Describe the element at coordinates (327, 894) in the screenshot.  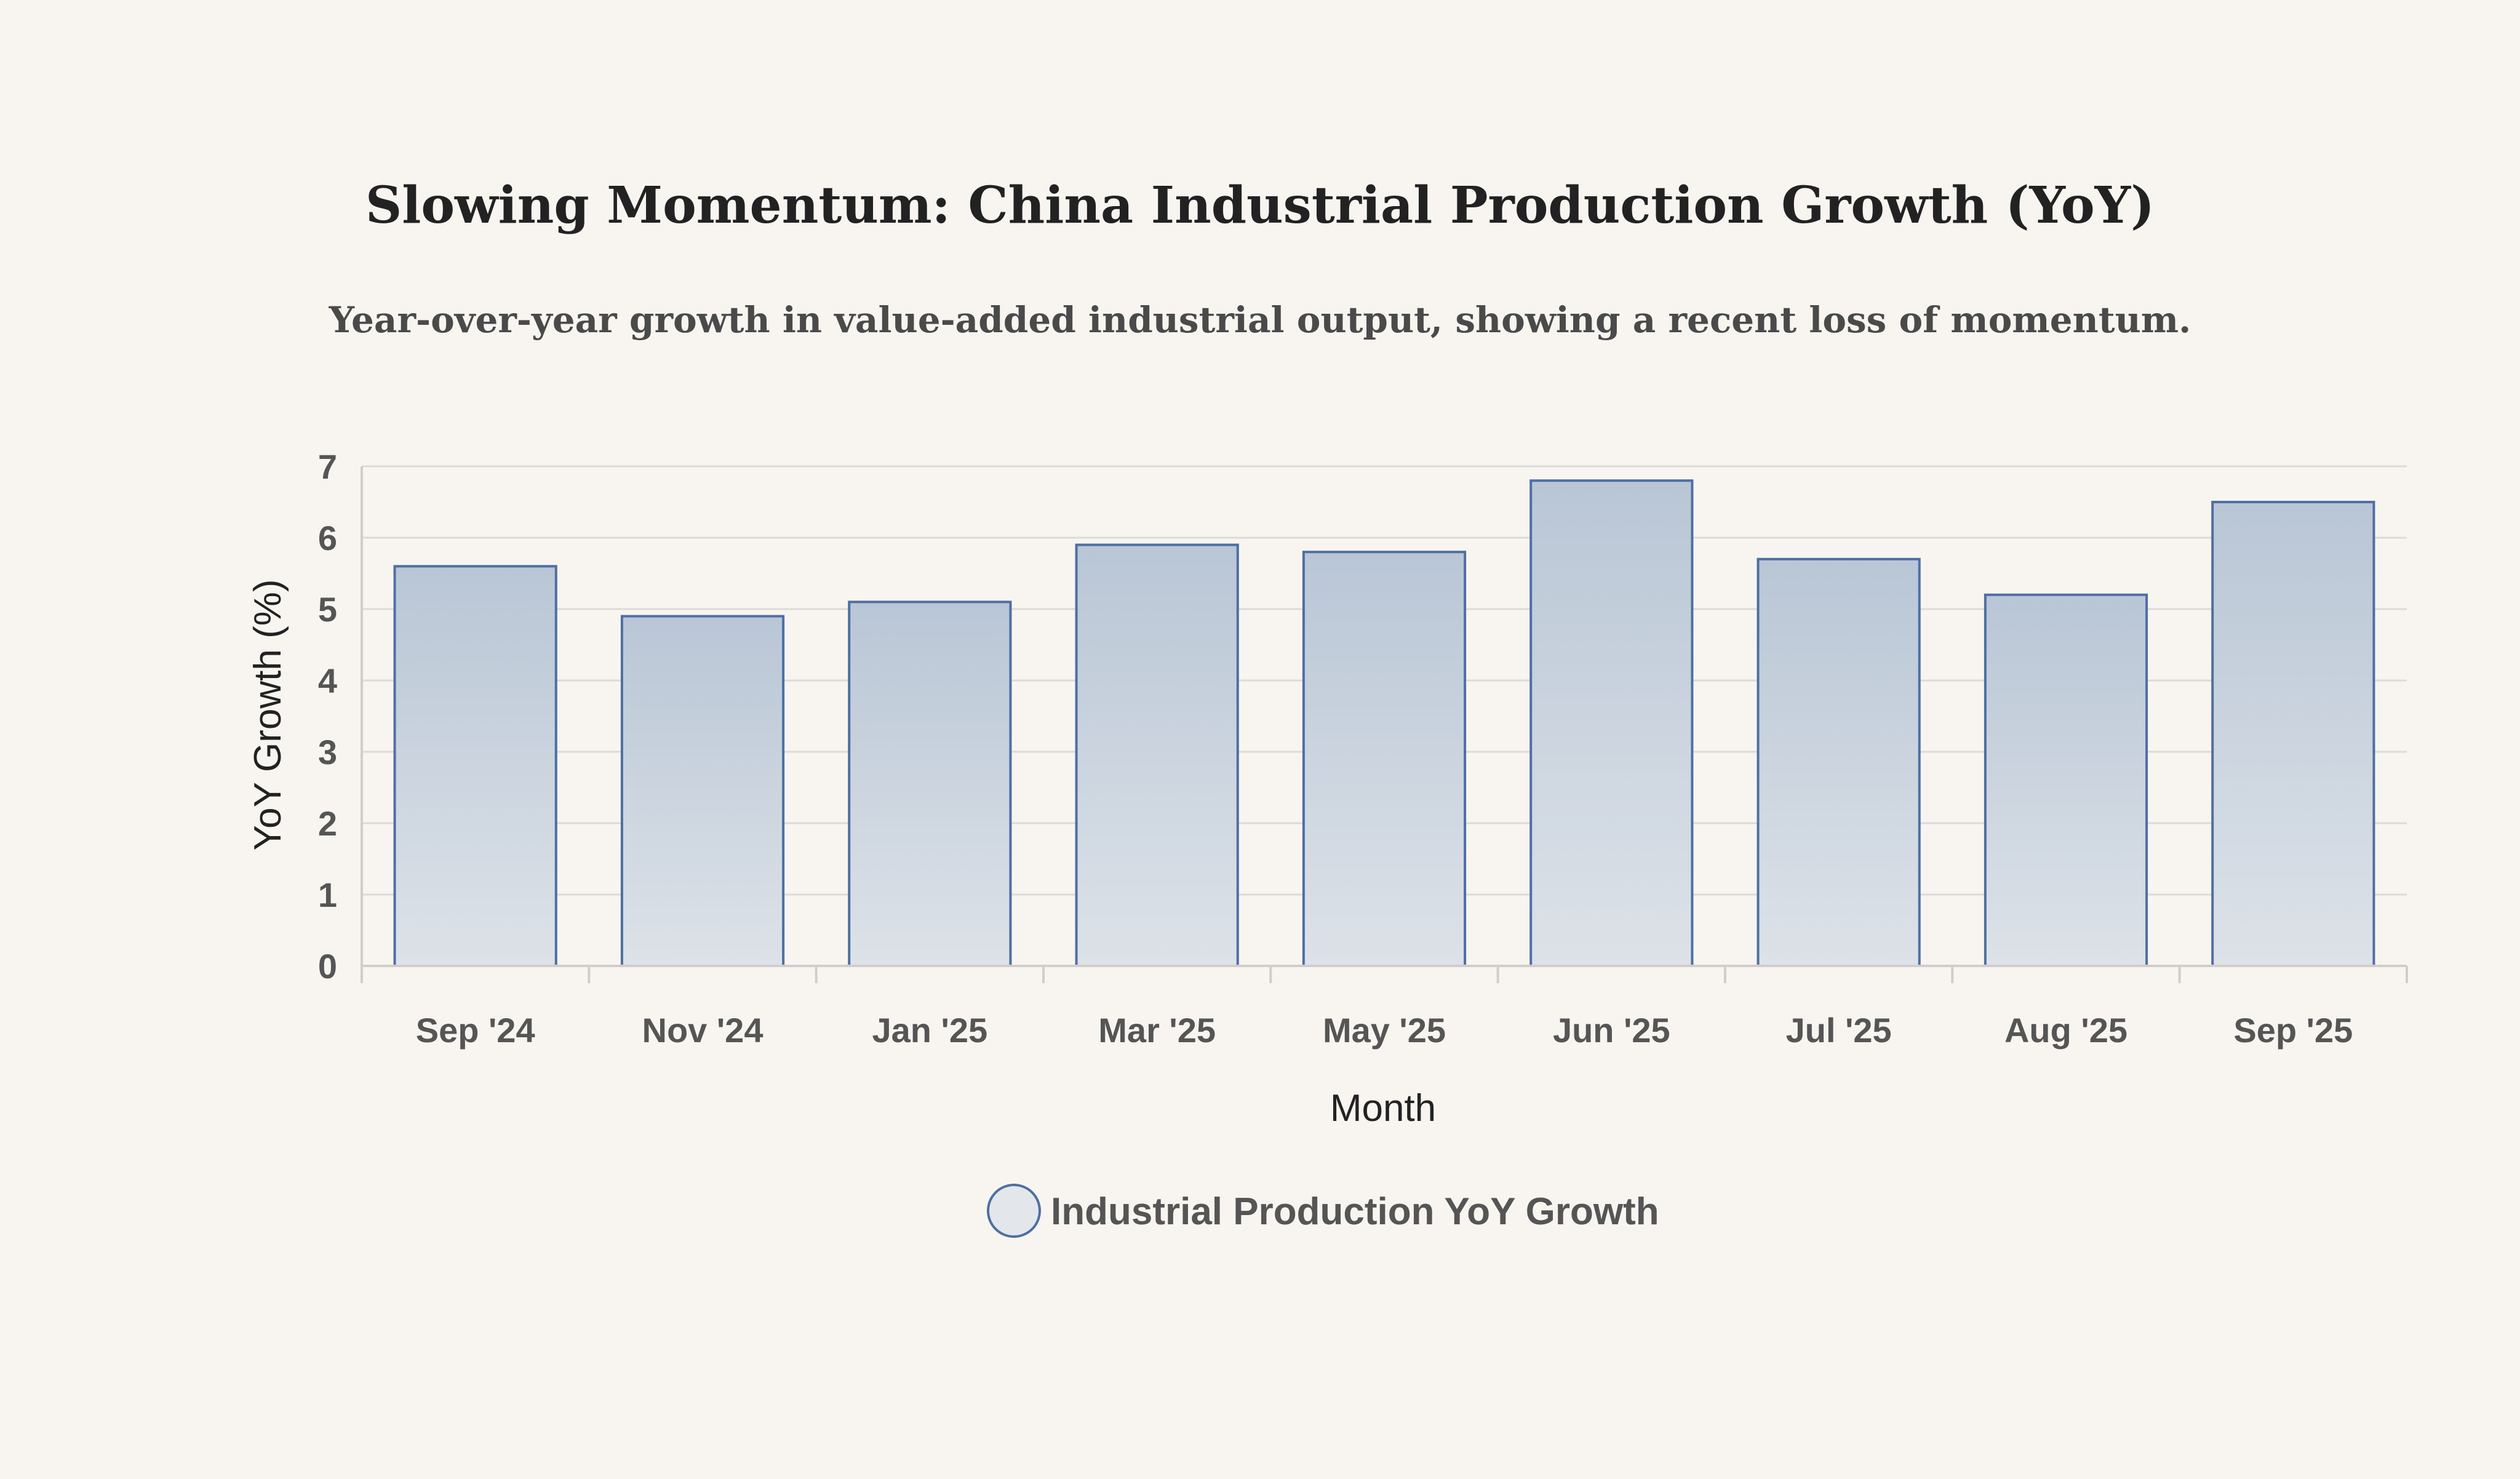
I see `y-tick-label: 1` at that location.